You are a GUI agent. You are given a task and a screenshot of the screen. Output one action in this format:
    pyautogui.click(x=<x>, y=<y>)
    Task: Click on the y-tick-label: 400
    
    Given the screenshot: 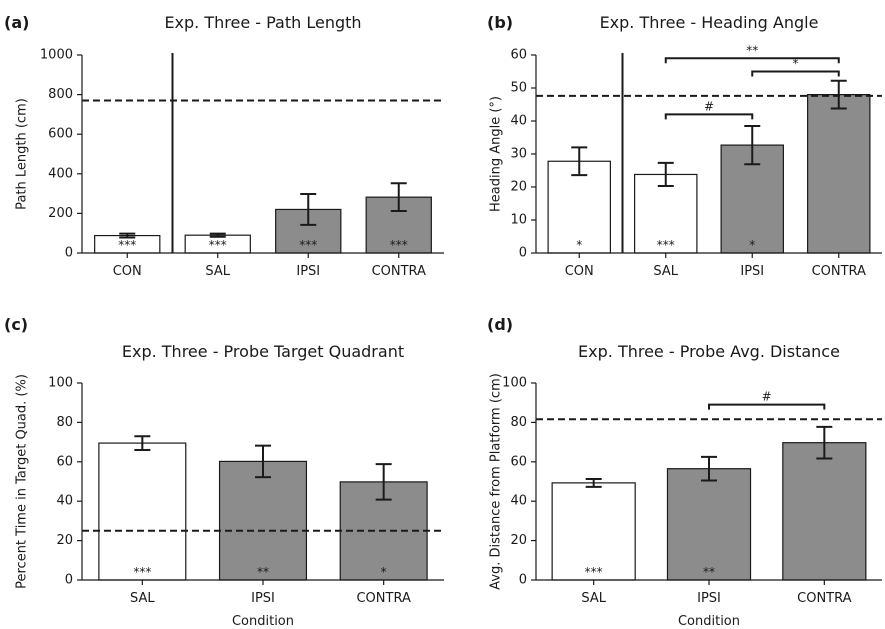 What is the action you would take?
    pyautogui.click(x=60, y=173)
    